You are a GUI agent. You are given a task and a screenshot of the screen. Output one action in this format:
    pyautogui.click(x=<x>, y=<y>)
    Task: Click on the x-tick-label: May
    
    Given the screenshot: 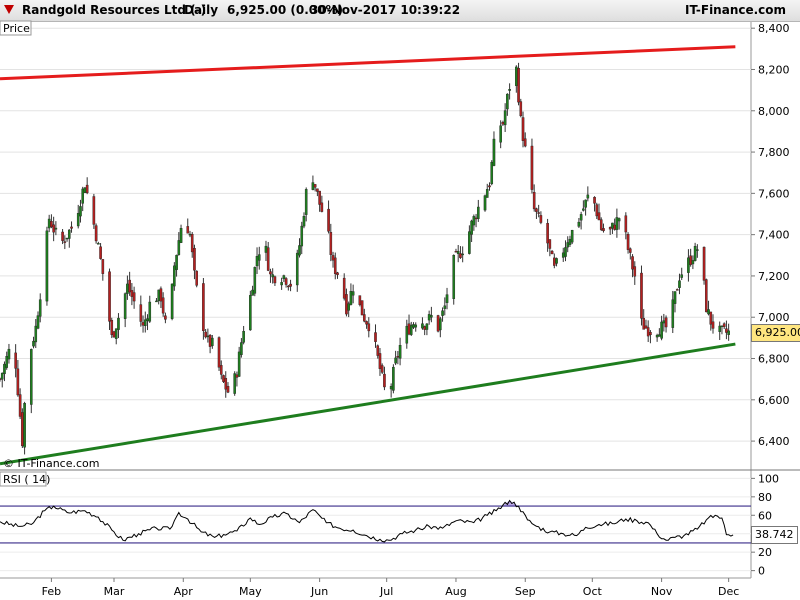 What is the action you would take?
    pyautogui.click(x=250, y=591)
    